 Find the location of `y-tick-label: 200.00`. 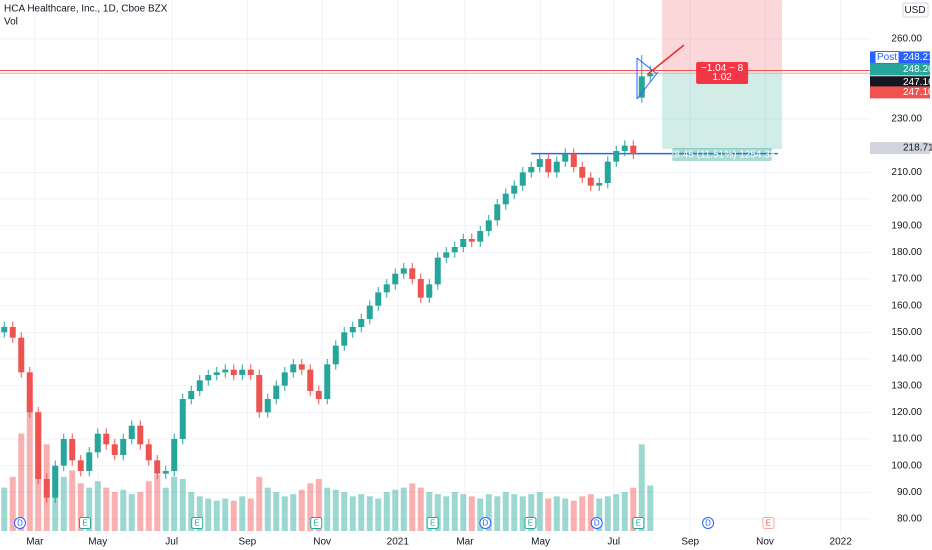

y-tick-label: 200.00 is located at coordinates (906, 199).